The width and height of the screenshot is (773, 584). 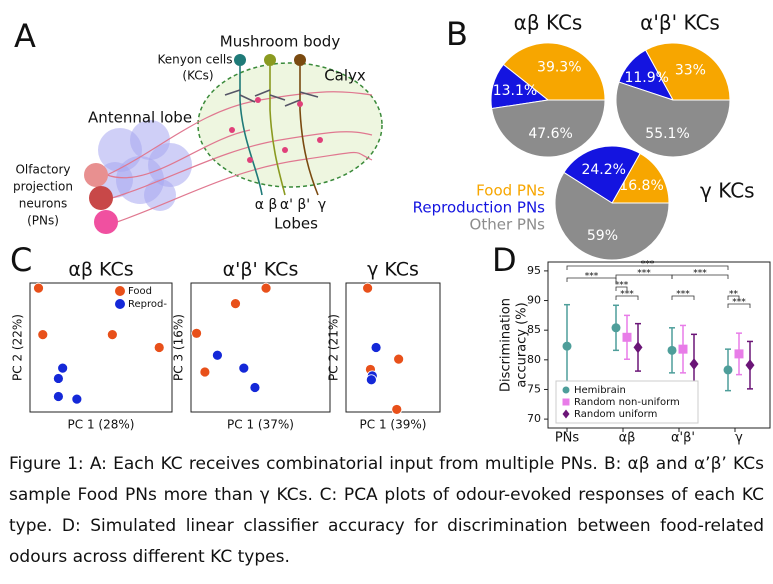 What do you see at coordinates (690, 71) in the screenshot?
I see `pie-value-label: 33%` at bounding box center [690, 71].